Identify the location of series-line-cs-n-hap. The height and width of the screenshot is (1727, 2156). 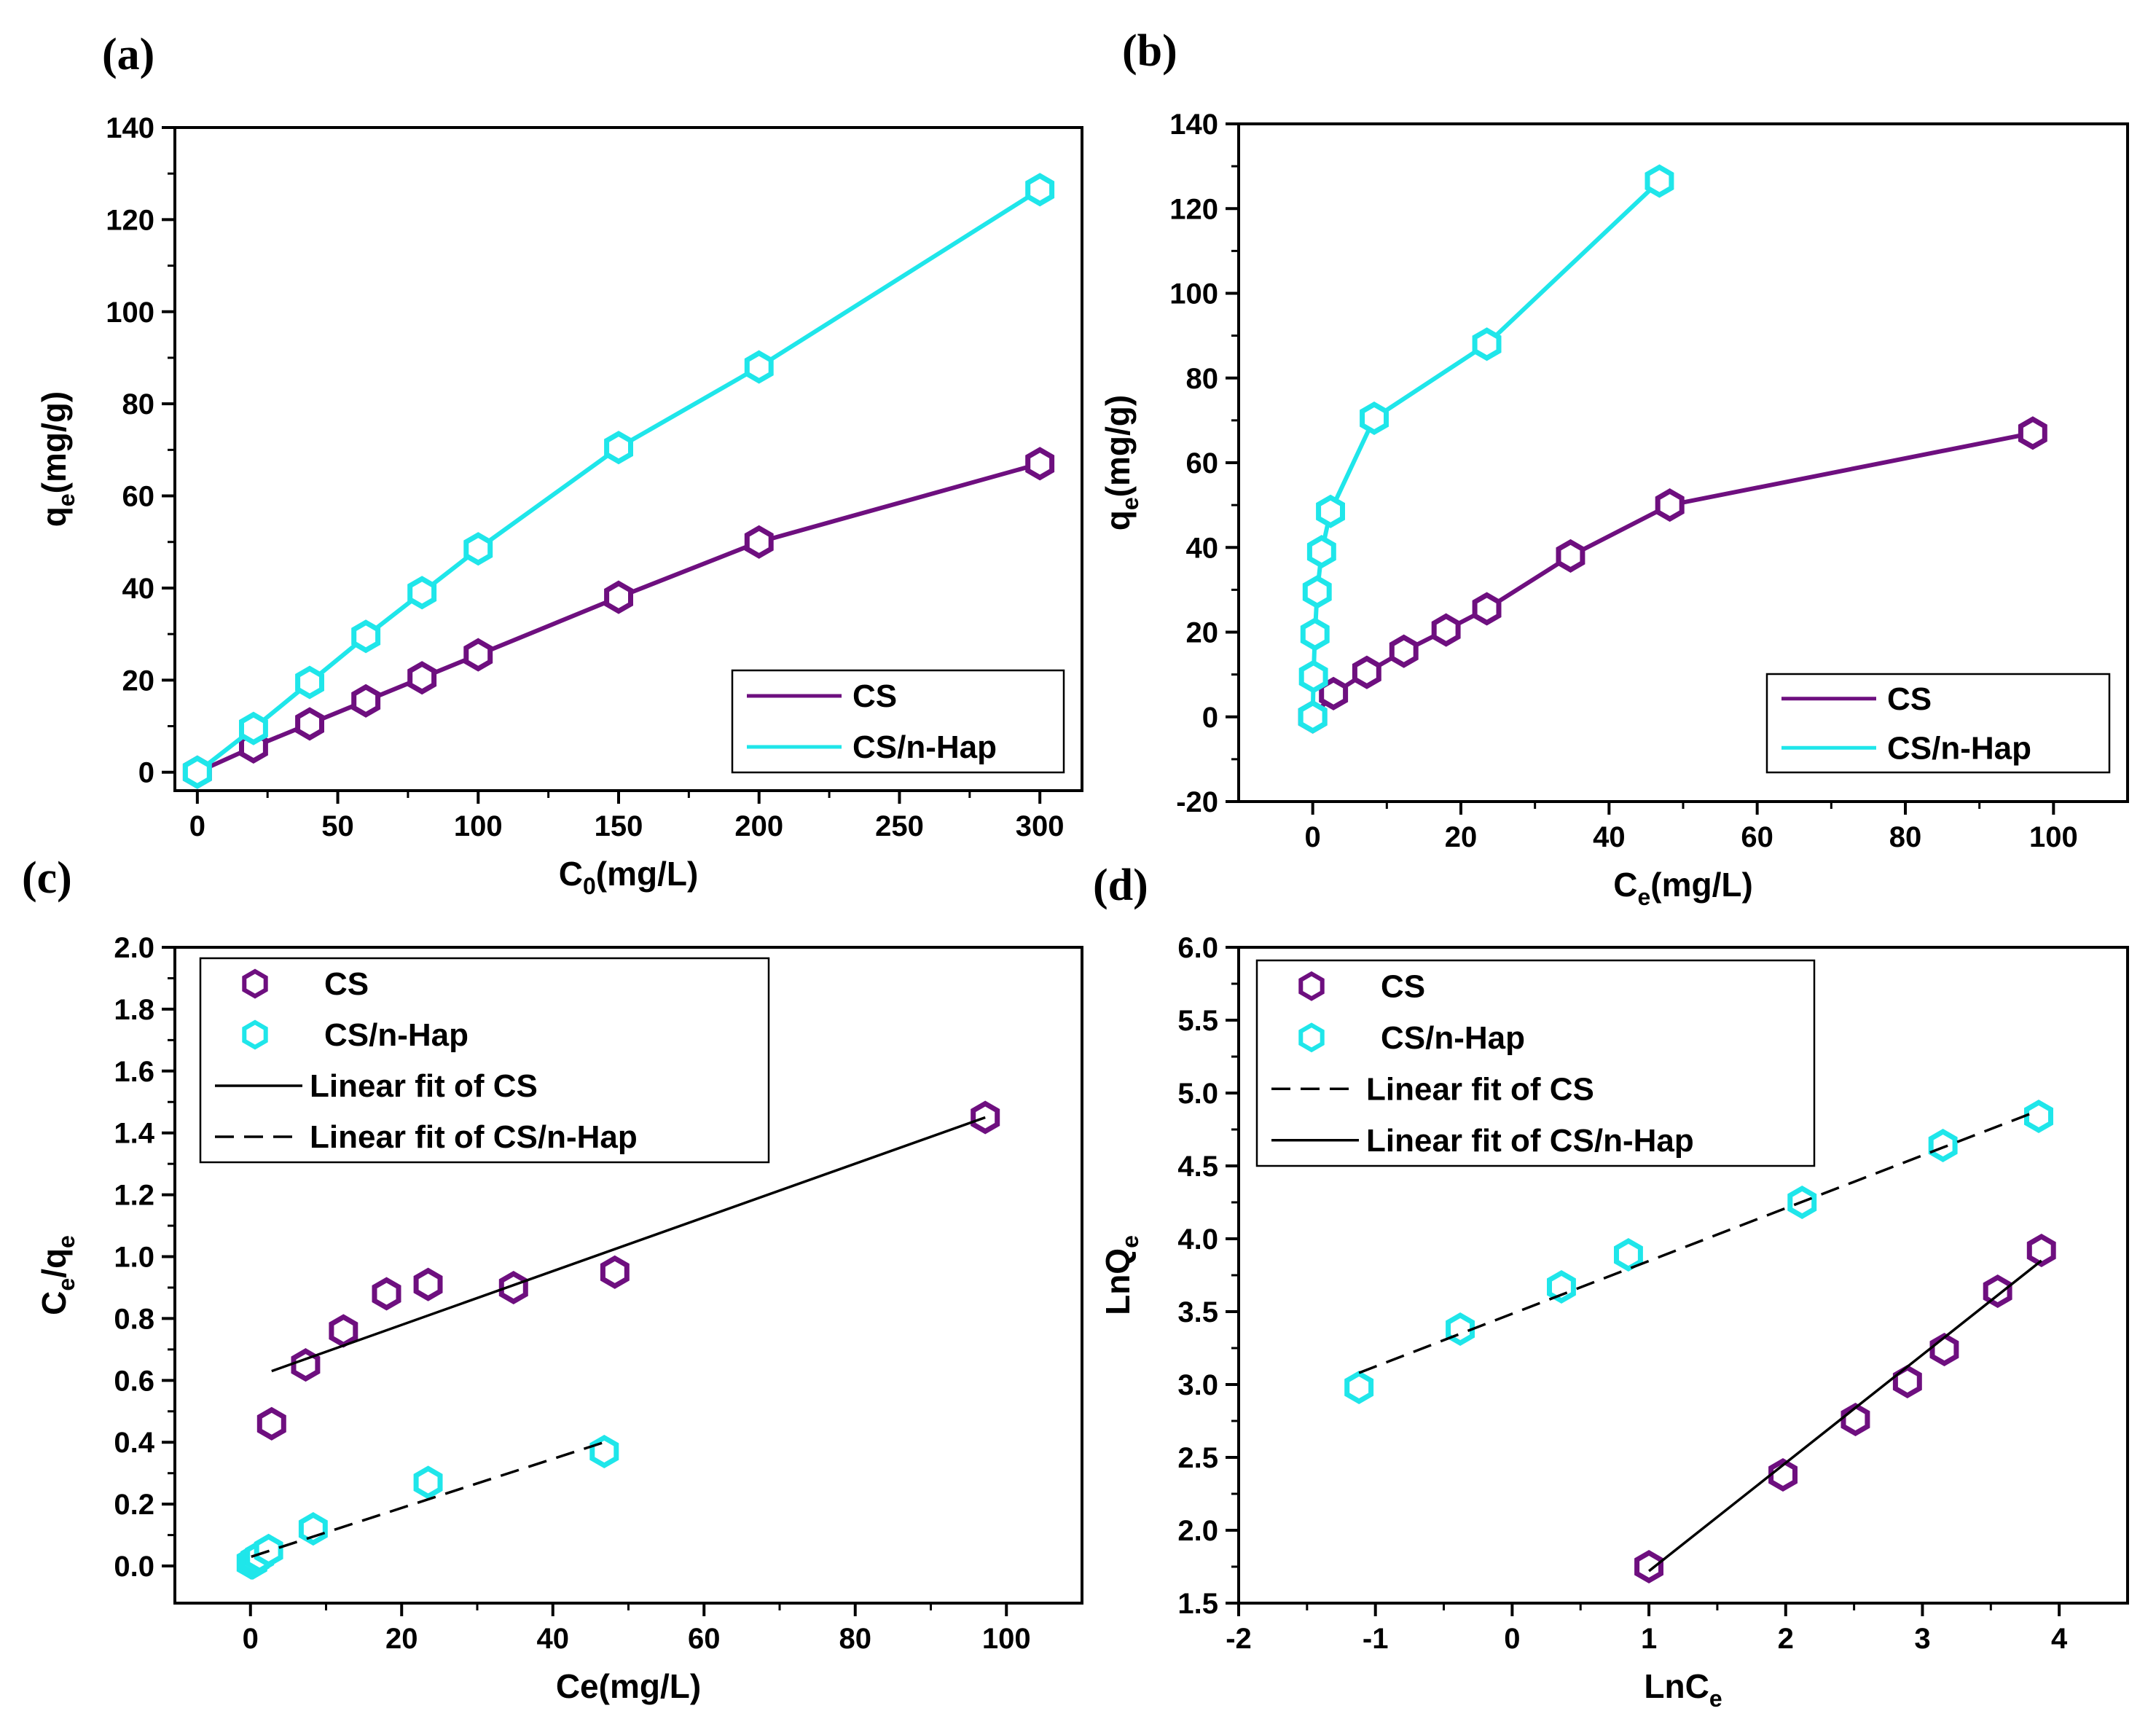
(1485, 448).